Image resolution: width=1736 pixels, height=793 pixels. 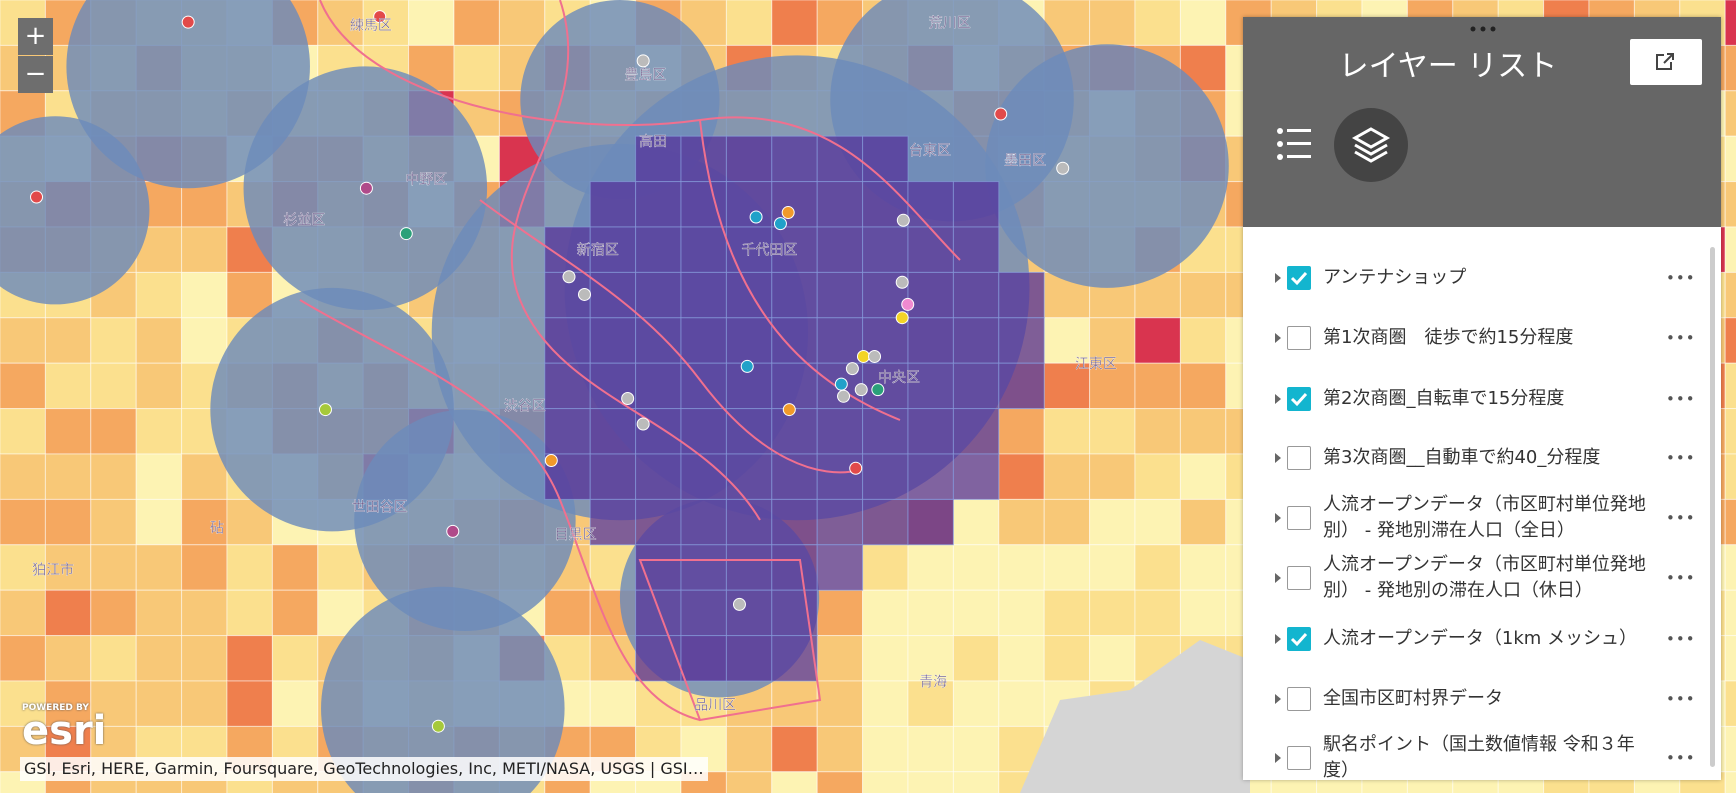 I want to click on zoom-out: −, so click(x=35, y=74).